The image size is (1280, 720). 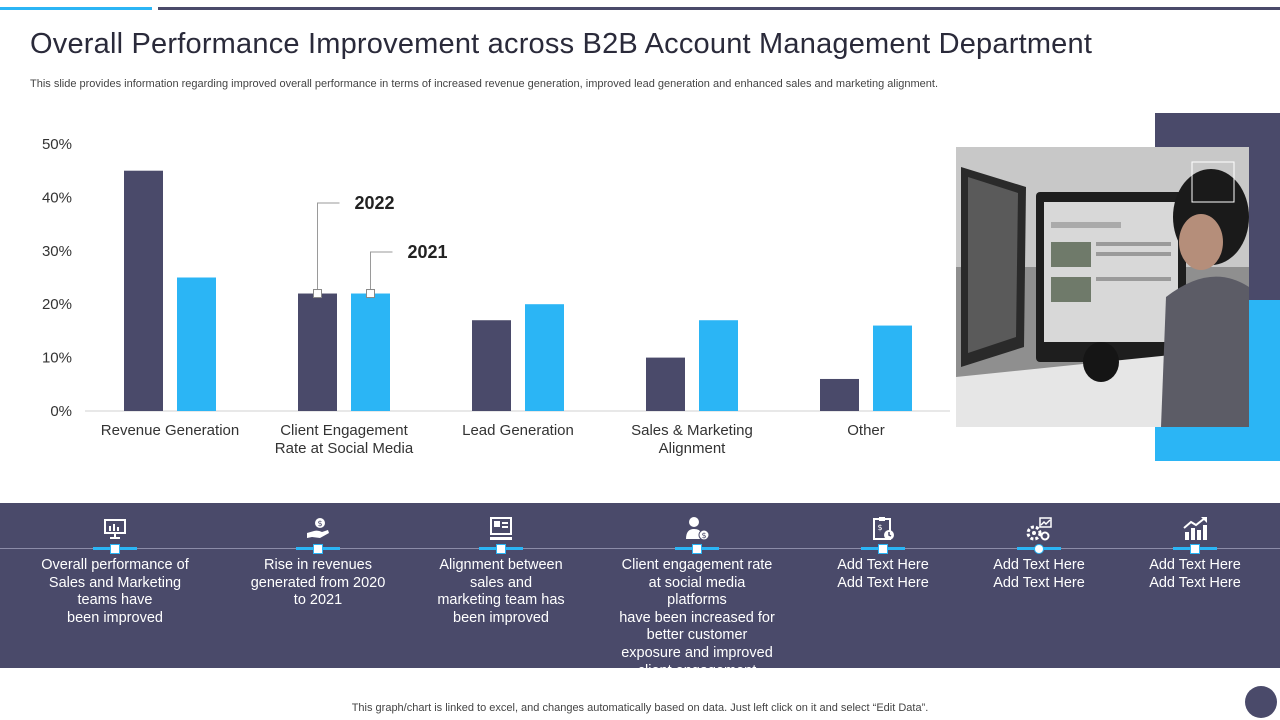 What do you see at coordinates (375, 203) in the screenshot?
I see `legend-label-2022: 2022` at bounding box center [375, 203].